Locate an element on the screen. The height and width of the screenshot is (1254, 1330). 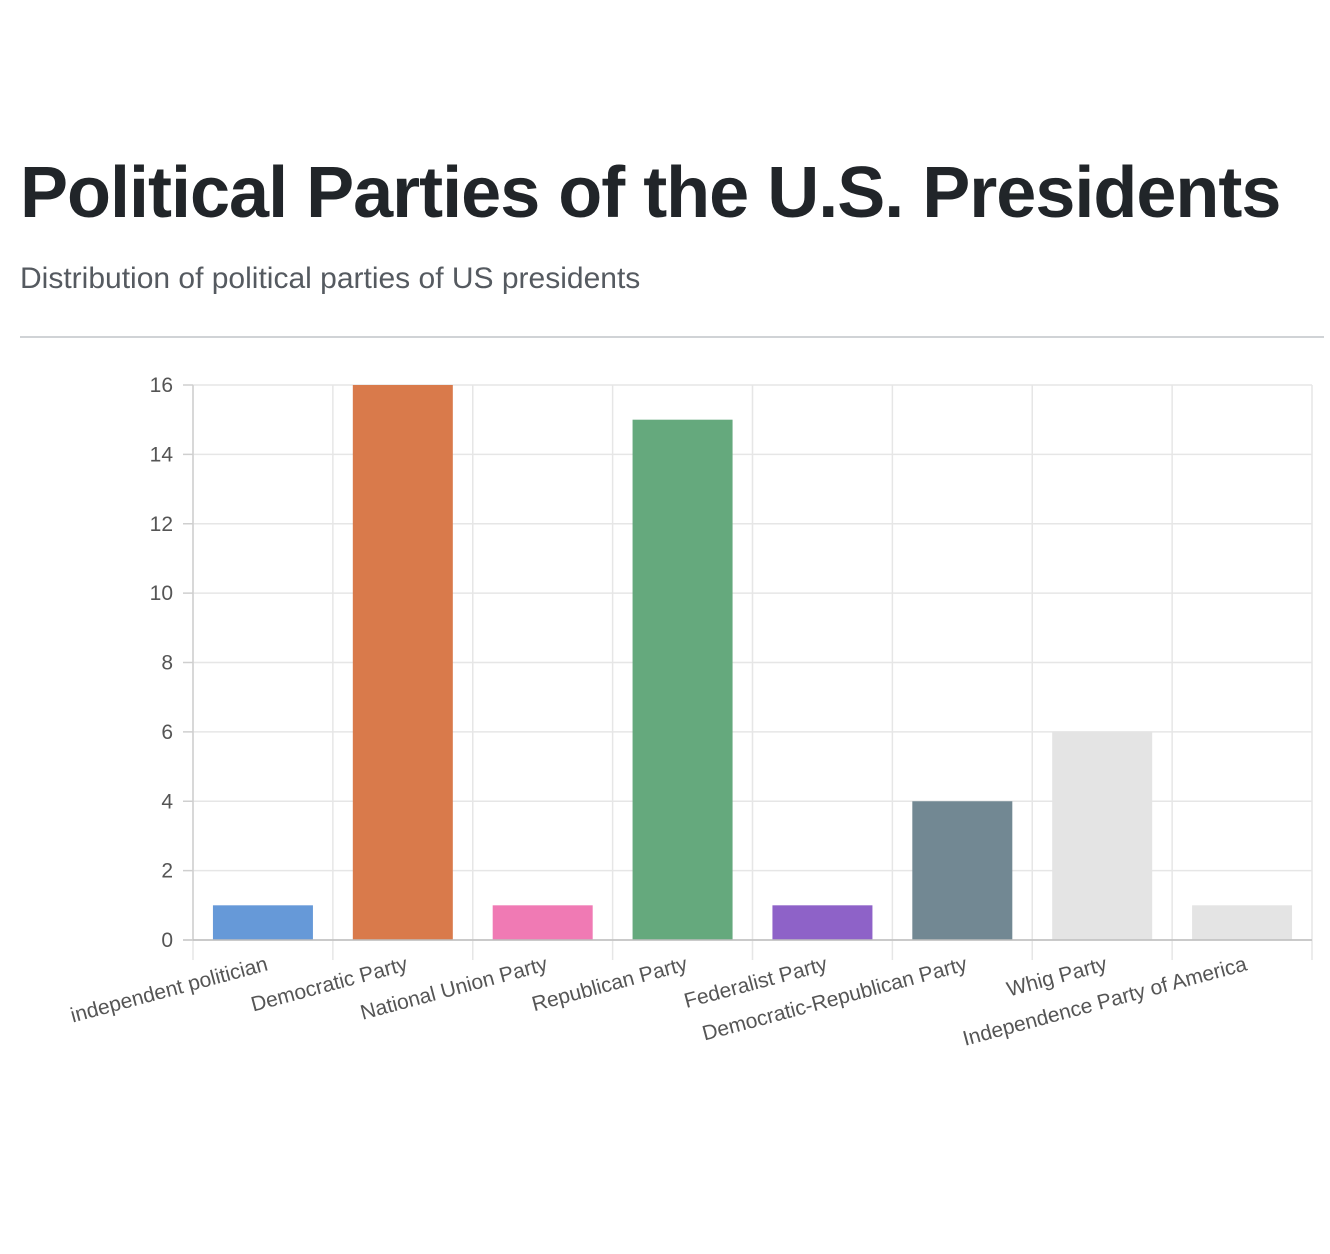
y-tick-label: 8 is located at coordinates (167, 663).